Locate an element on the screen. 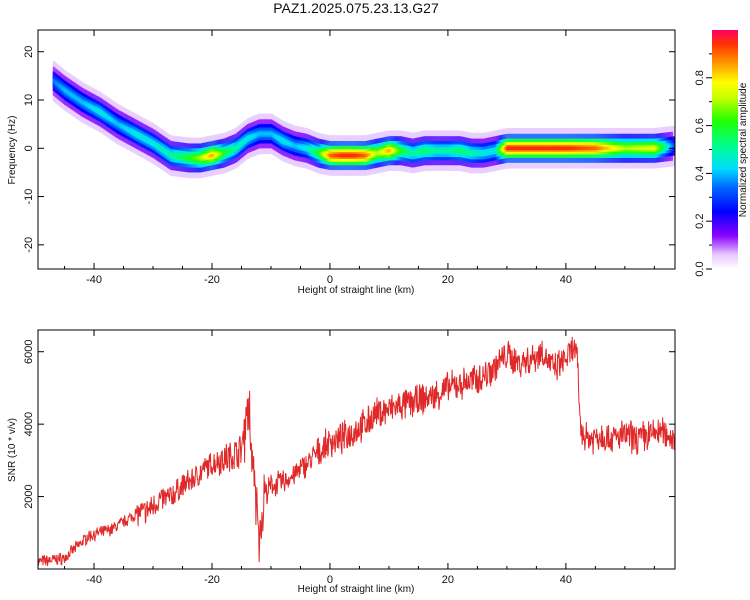  spectrogram-x-tick-label: 0 is located at coordinates (330, 280).